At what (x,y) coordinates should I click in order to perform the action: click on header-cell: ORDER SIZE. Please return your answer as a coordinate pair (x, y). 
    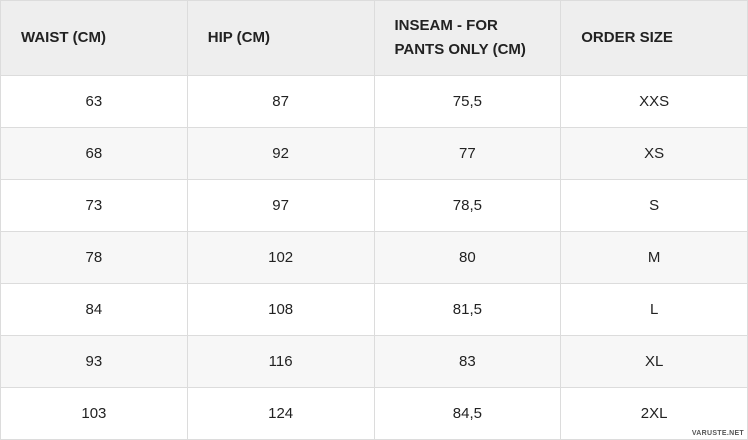
    Looking at the image, I should click on (654, 38).